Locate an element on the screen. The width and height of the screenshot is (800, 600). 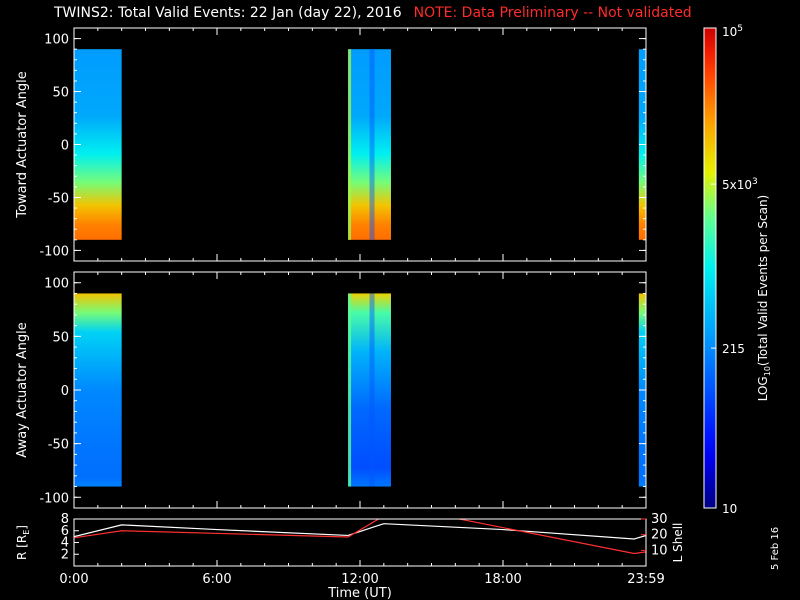
ephemeris-lines is located at coordinates (360, 537).